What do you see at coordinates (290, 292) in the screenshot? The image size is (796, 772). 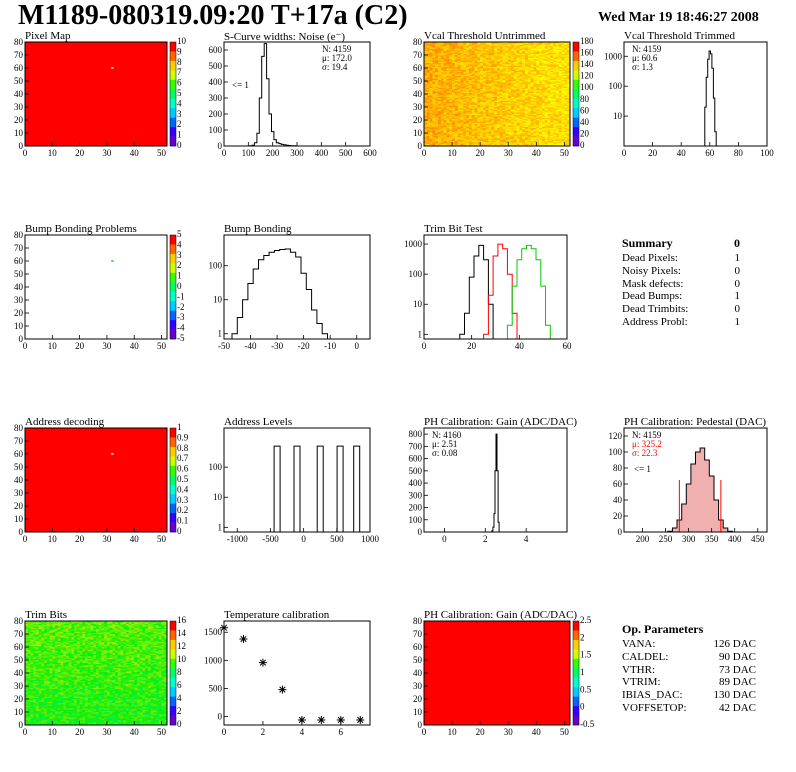 I see `bump-bonding-chart: -50 -40 -30 -20 -10 0 1 10 100` at bounding box center [290, 292].